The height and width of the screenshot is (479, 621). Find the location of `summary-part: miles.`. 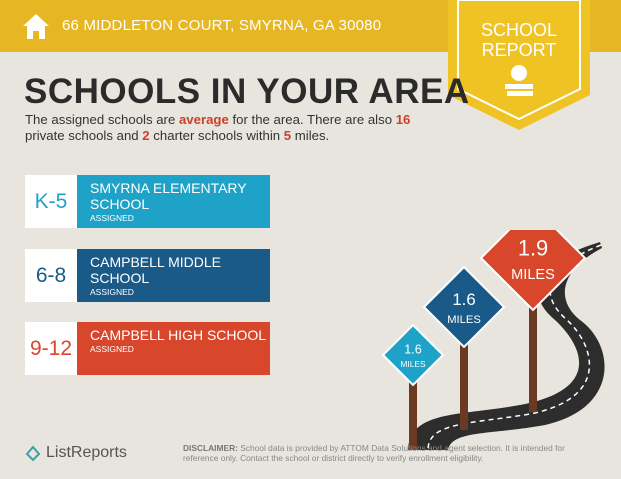

summary-part: miles. is located at coordinates (310, 135).